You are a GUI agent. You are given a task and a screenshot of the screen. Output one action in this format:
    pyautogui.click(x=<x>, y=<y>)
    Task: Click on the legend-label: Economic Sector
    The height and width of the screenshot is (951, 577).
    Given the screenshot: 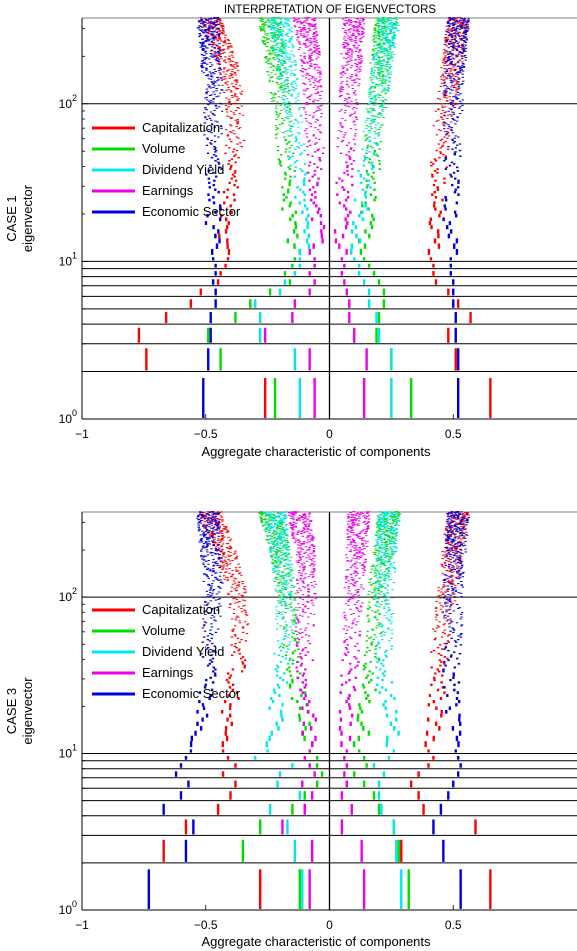 What is the action you would take?
    pyautogui.click(x=191, y=211)
    